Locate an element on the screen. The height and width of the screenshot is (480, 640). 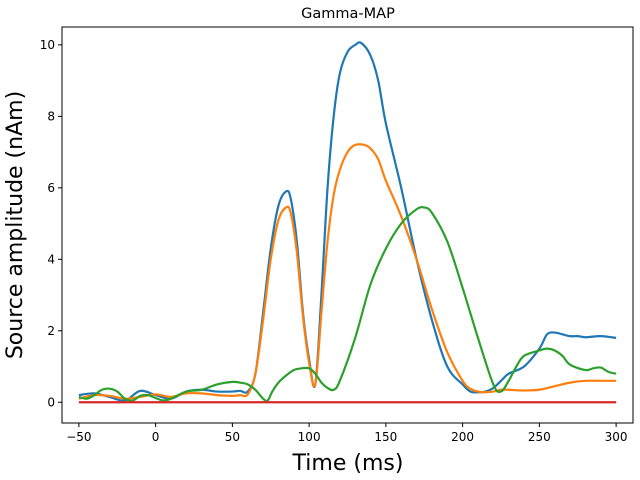
x-tick-label: 200 is located at coordinates (462, 437).